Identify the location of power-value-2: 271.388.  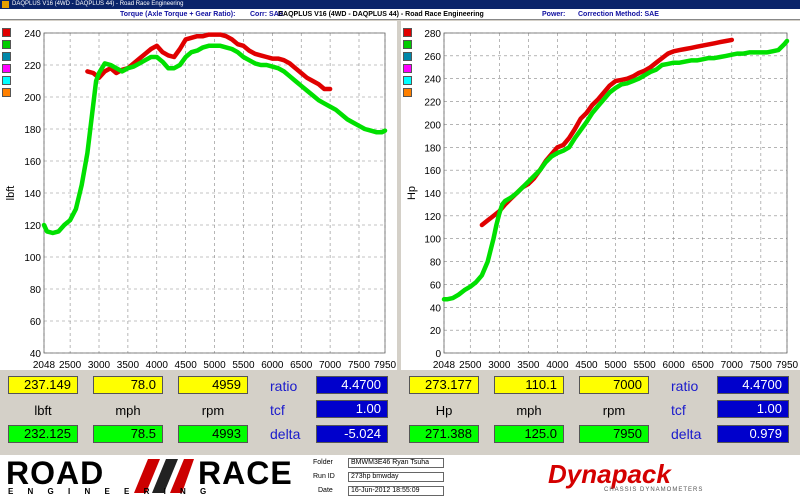
(444, 434).